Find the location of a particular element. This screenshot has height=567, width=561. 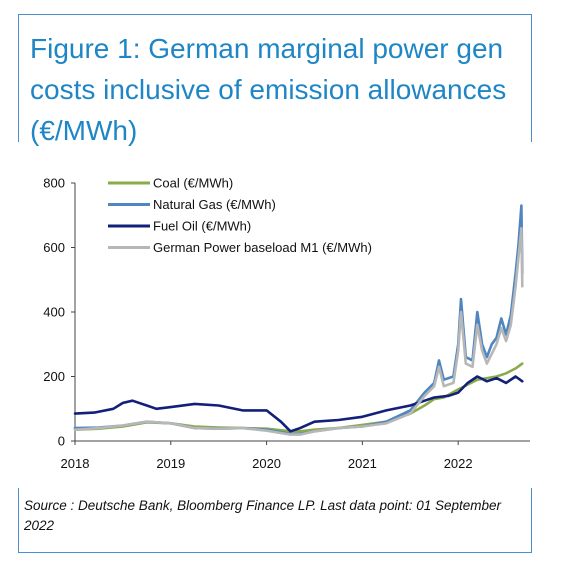

frame-bottom-right-border is located at coordinates (531, 520).